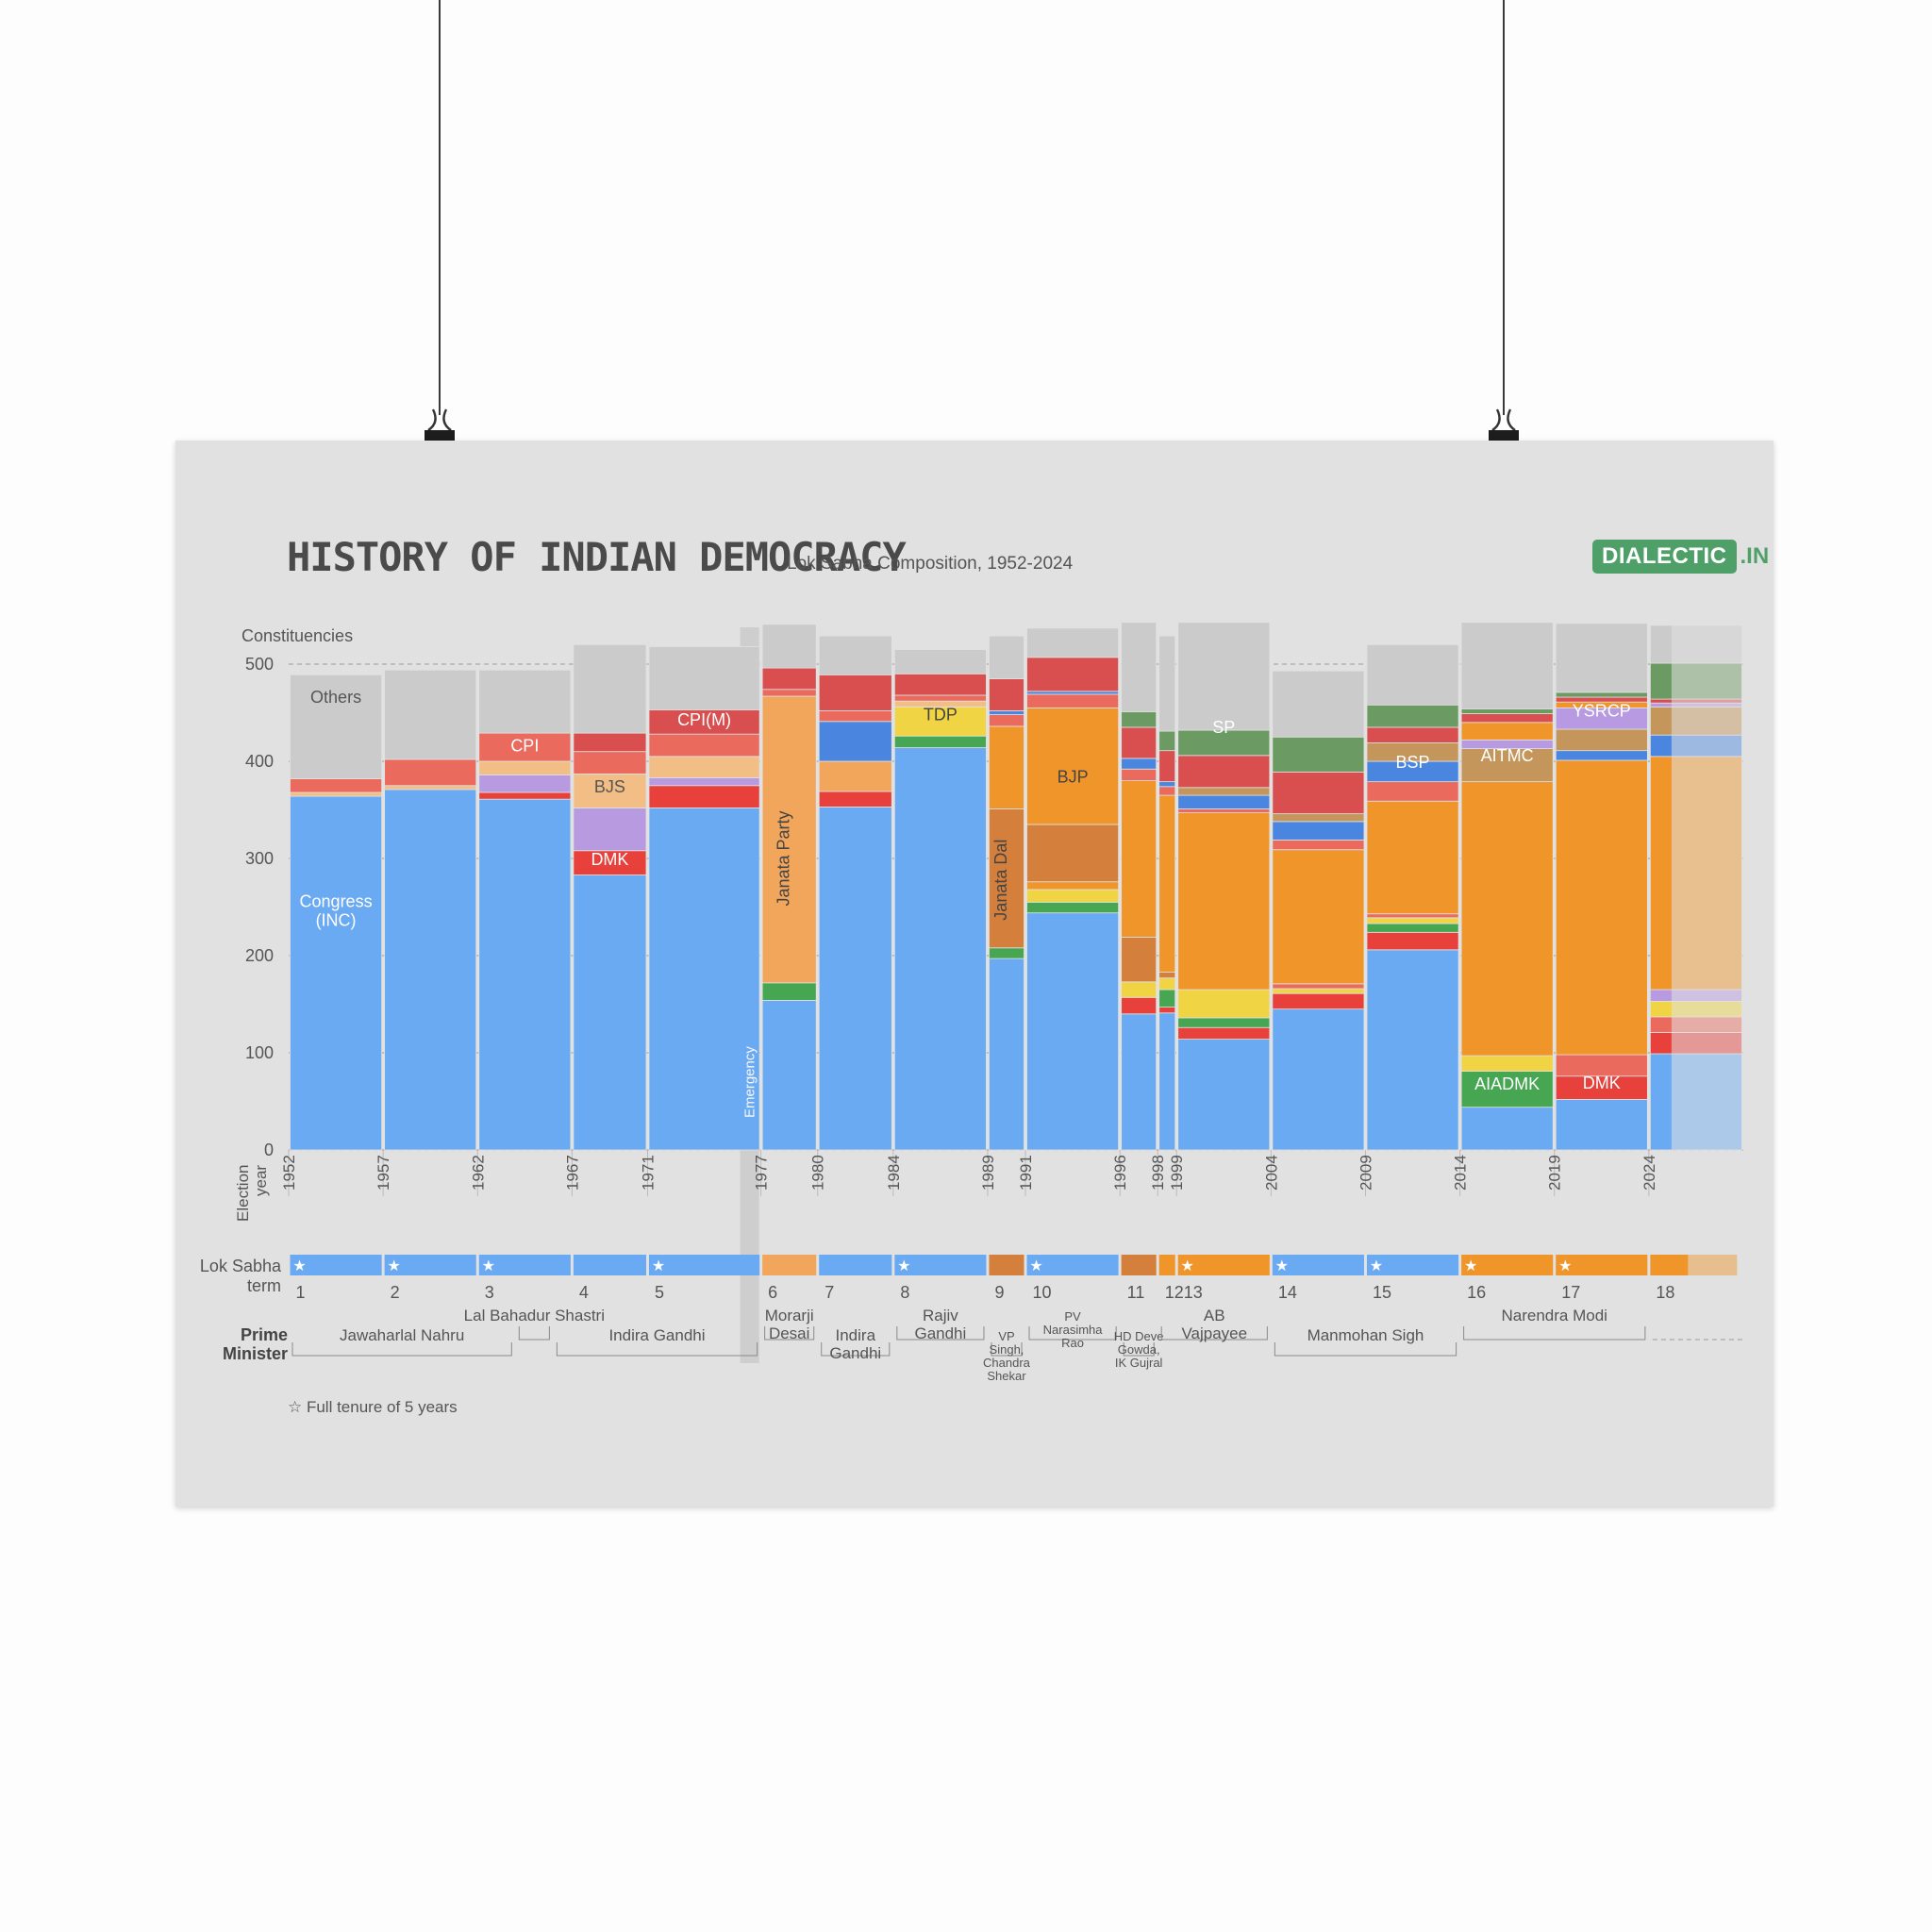  I want to click on pm-name: Gandhi, so click(855, 1353).